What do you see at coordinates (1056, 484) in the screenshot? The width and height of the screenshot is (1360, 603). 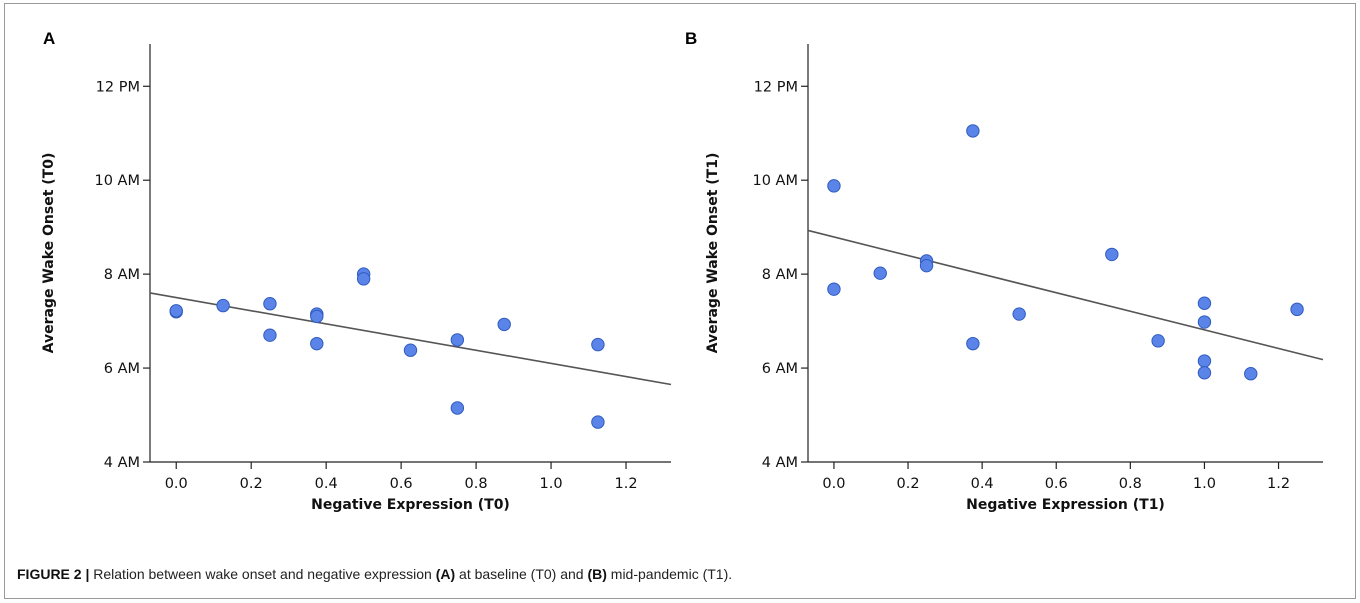 I see `x-tick-label-b: 0.6` at bounding box center [1056, 484].